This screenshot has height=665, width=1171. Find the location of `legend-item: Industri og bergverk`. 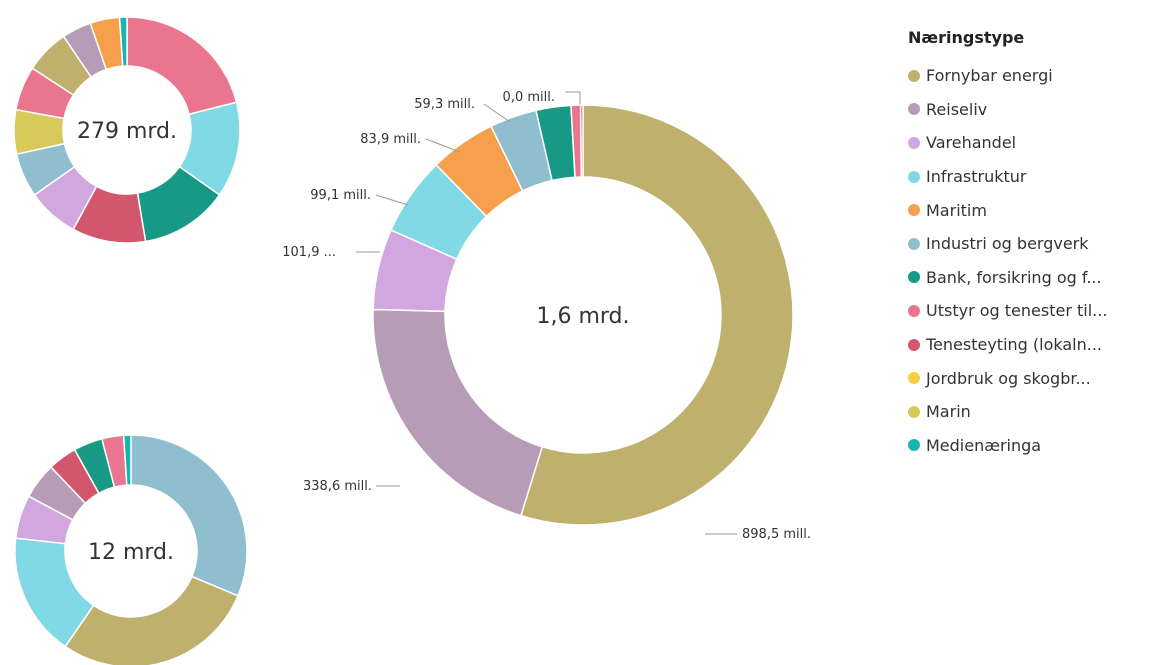

legend-item: Industri og bergverk is located at coordinates (1007, 244).